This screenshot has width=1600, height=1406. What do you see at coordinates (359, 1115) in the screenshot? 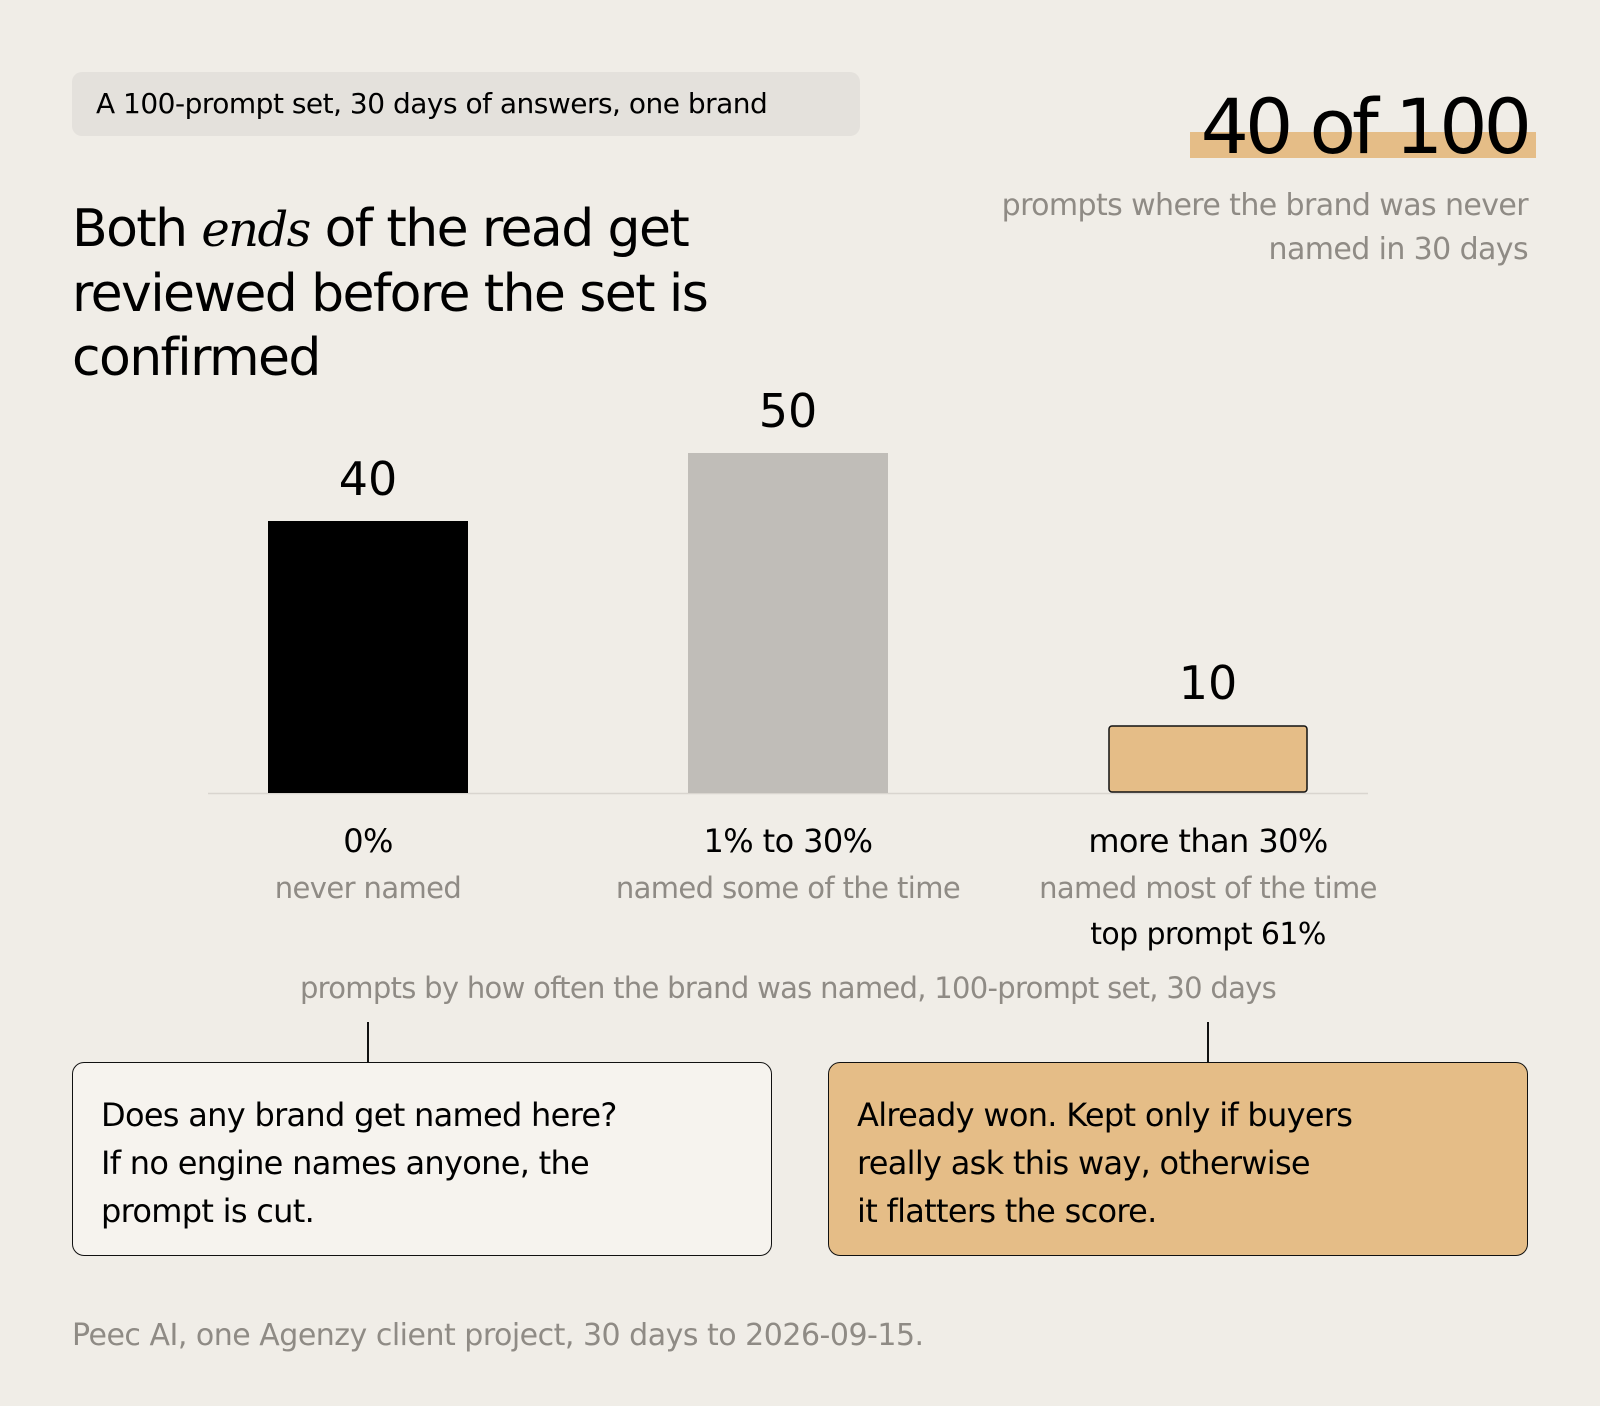
I see `note-line: Does any brand get named here?` at bounding box center [359, 1115].